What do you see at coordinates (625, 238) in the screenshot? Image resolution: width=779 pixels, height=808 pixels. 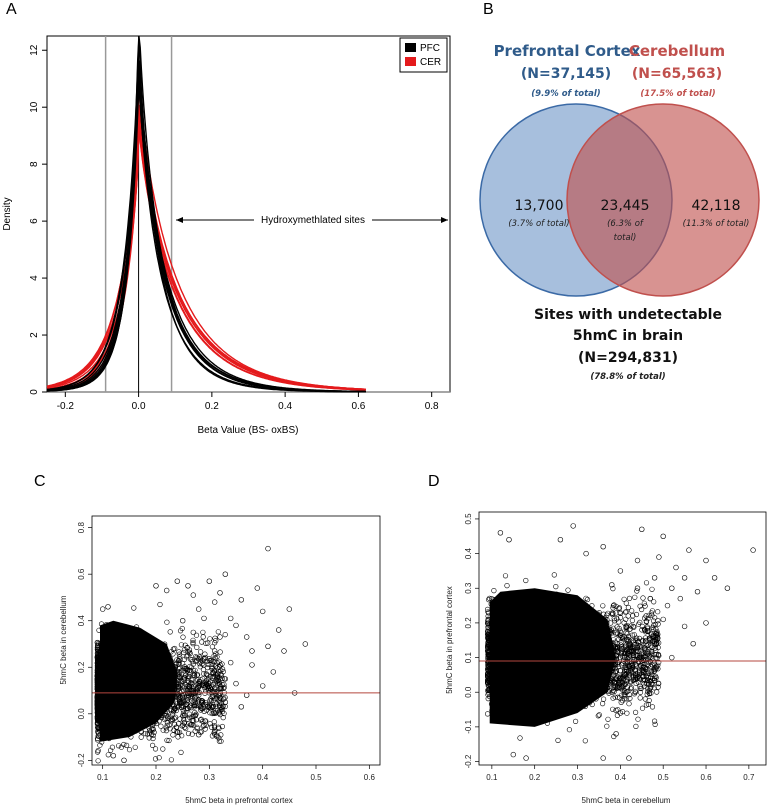 I see `venn-overlap-note-2: total)` at bounding box center [625, 238].